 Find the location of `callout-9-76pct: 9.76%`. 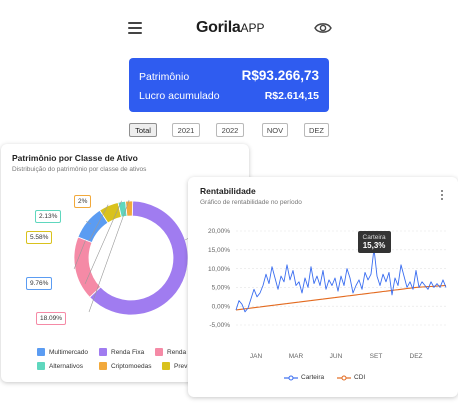

callout-9-76pct: 9.76% is located at coordinates (39, 283).